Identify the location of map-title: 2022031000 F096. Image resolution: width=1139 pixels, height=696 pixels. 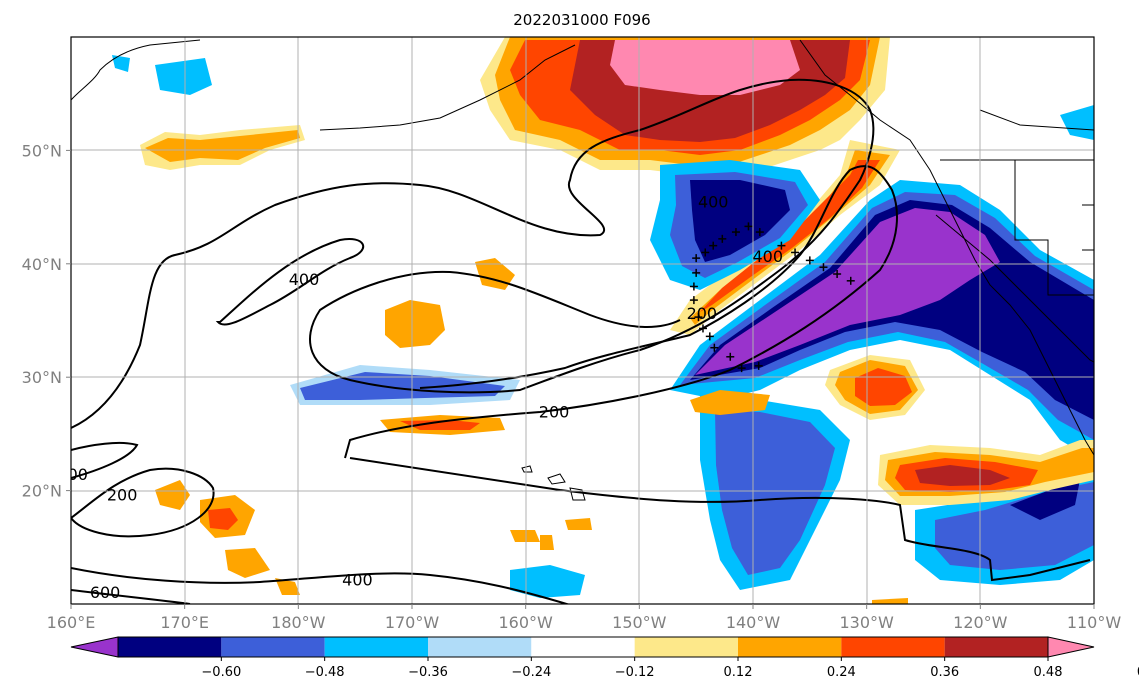
(581, 20).